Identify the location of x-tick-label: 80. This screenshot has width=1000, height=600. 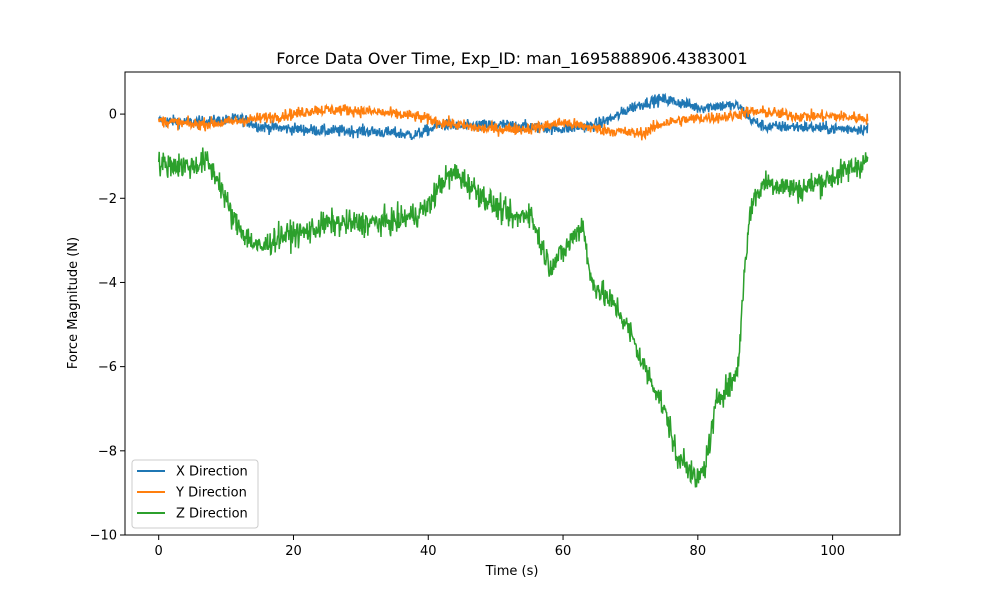
(698, 551).